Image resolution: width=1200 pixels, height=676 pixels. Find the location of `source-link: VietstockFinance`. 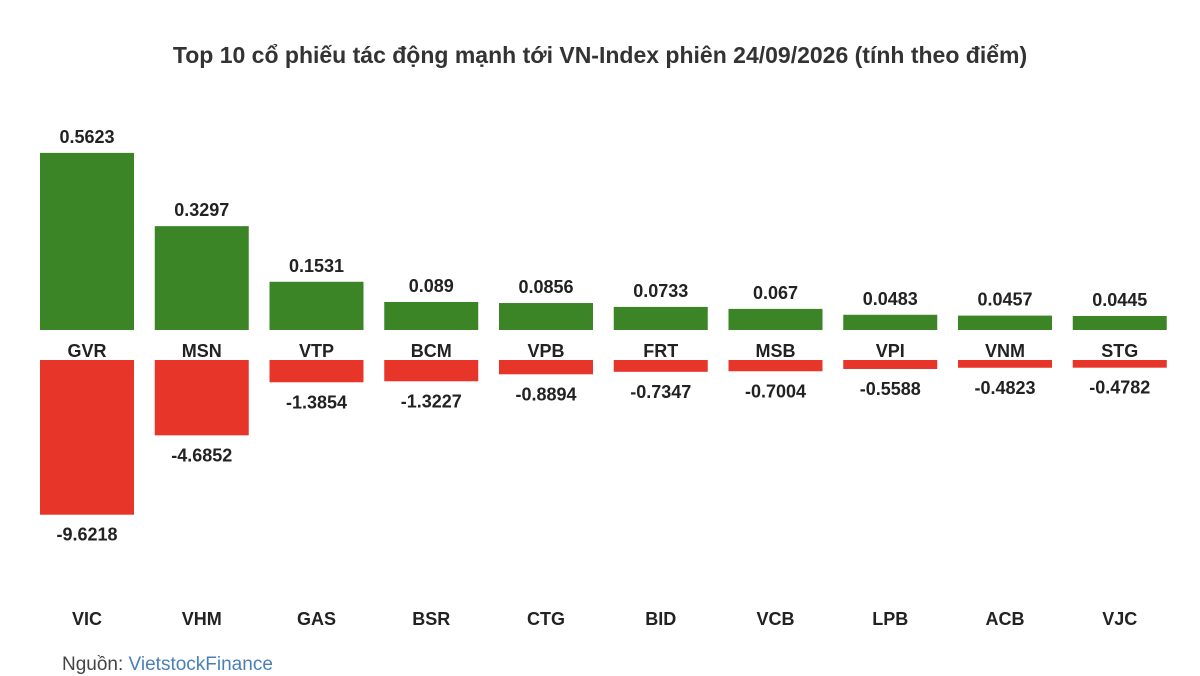

source-link: VietstockFinance is located at coordinates (200, 664).